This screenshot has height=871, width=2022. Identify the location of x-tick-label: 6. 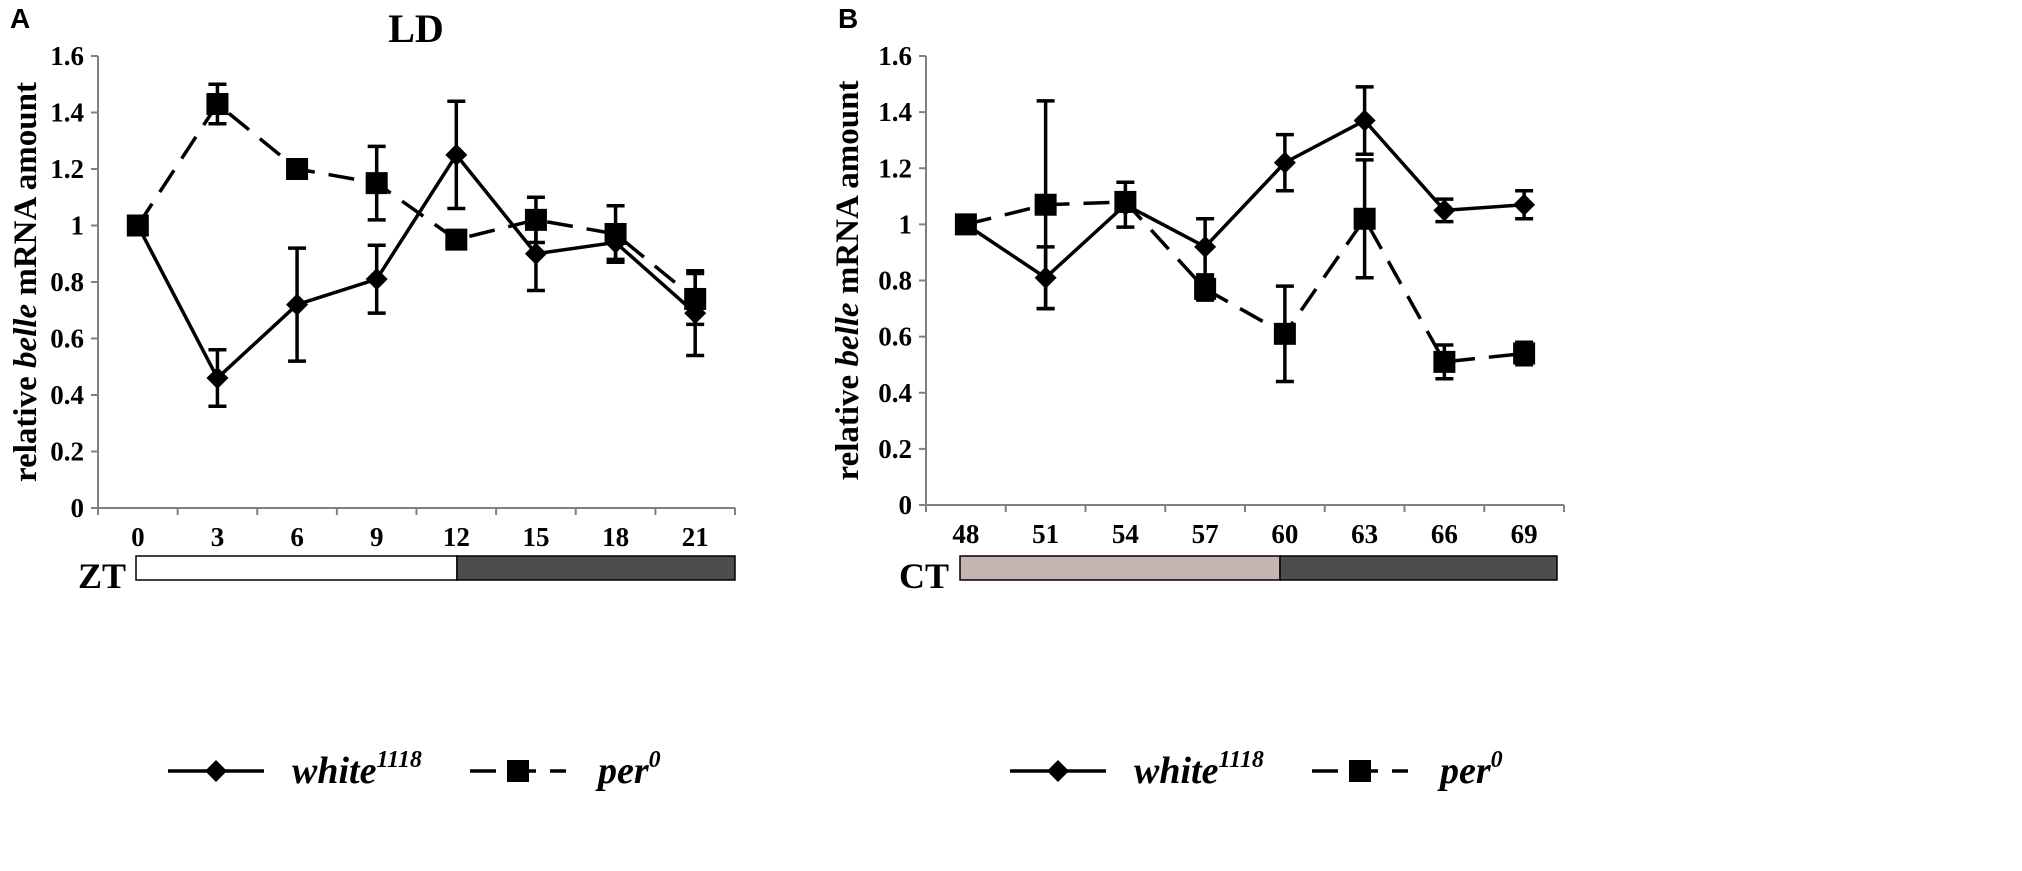
(297, 537).